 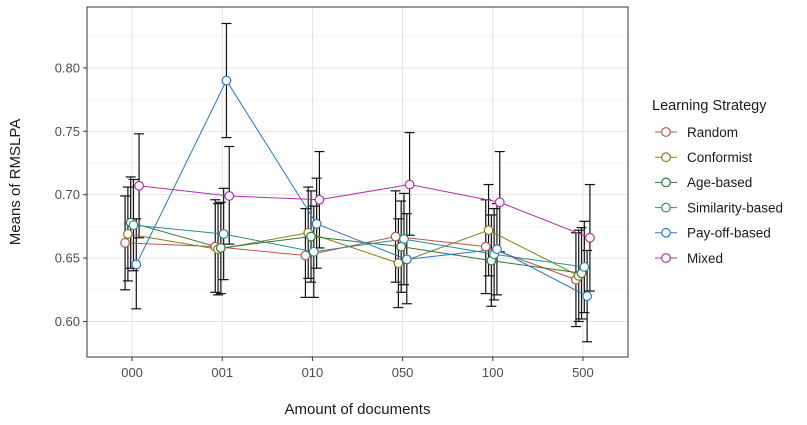 I want to click on x-tick-label: 050, so click(x=403, y=372).